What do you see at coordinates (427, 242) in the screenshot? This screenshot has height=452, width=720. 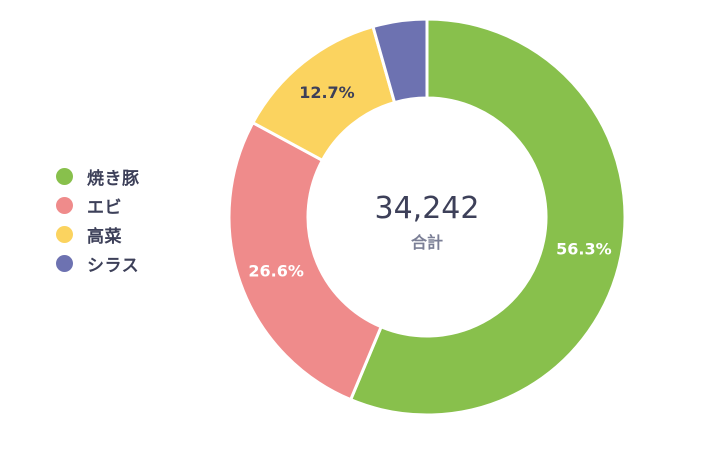 I see `total-label: 合計` at bounding box center [427, 242].